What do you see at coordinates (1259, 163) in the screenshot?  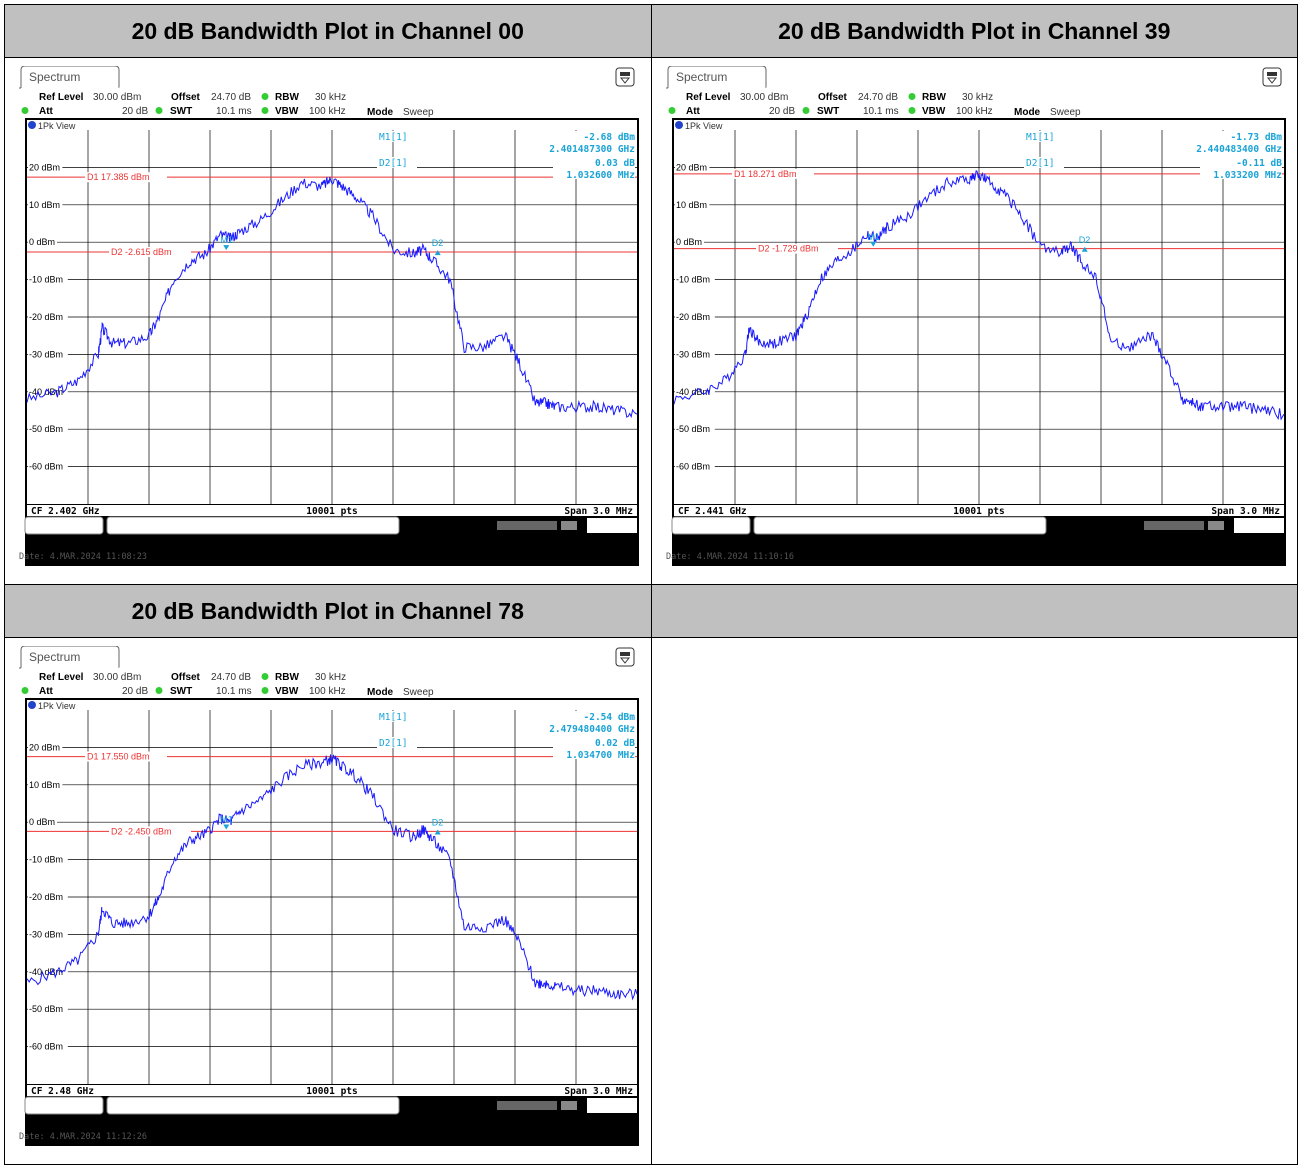 I see `d2-delta: -0.11 dB` at bounding box center [1259, 163].